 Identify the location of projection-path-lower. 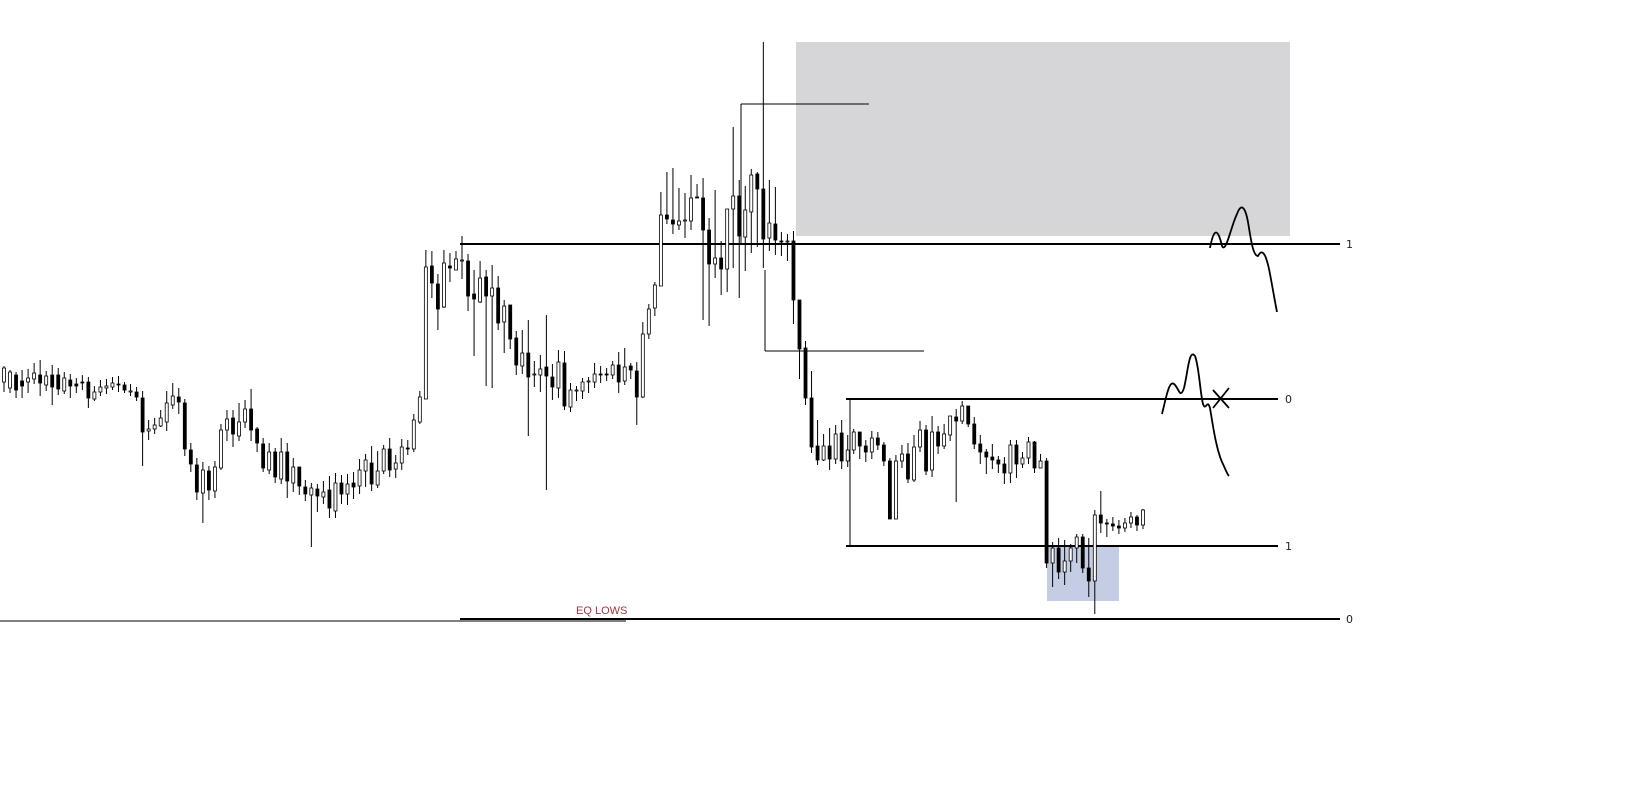
(1195, 415).